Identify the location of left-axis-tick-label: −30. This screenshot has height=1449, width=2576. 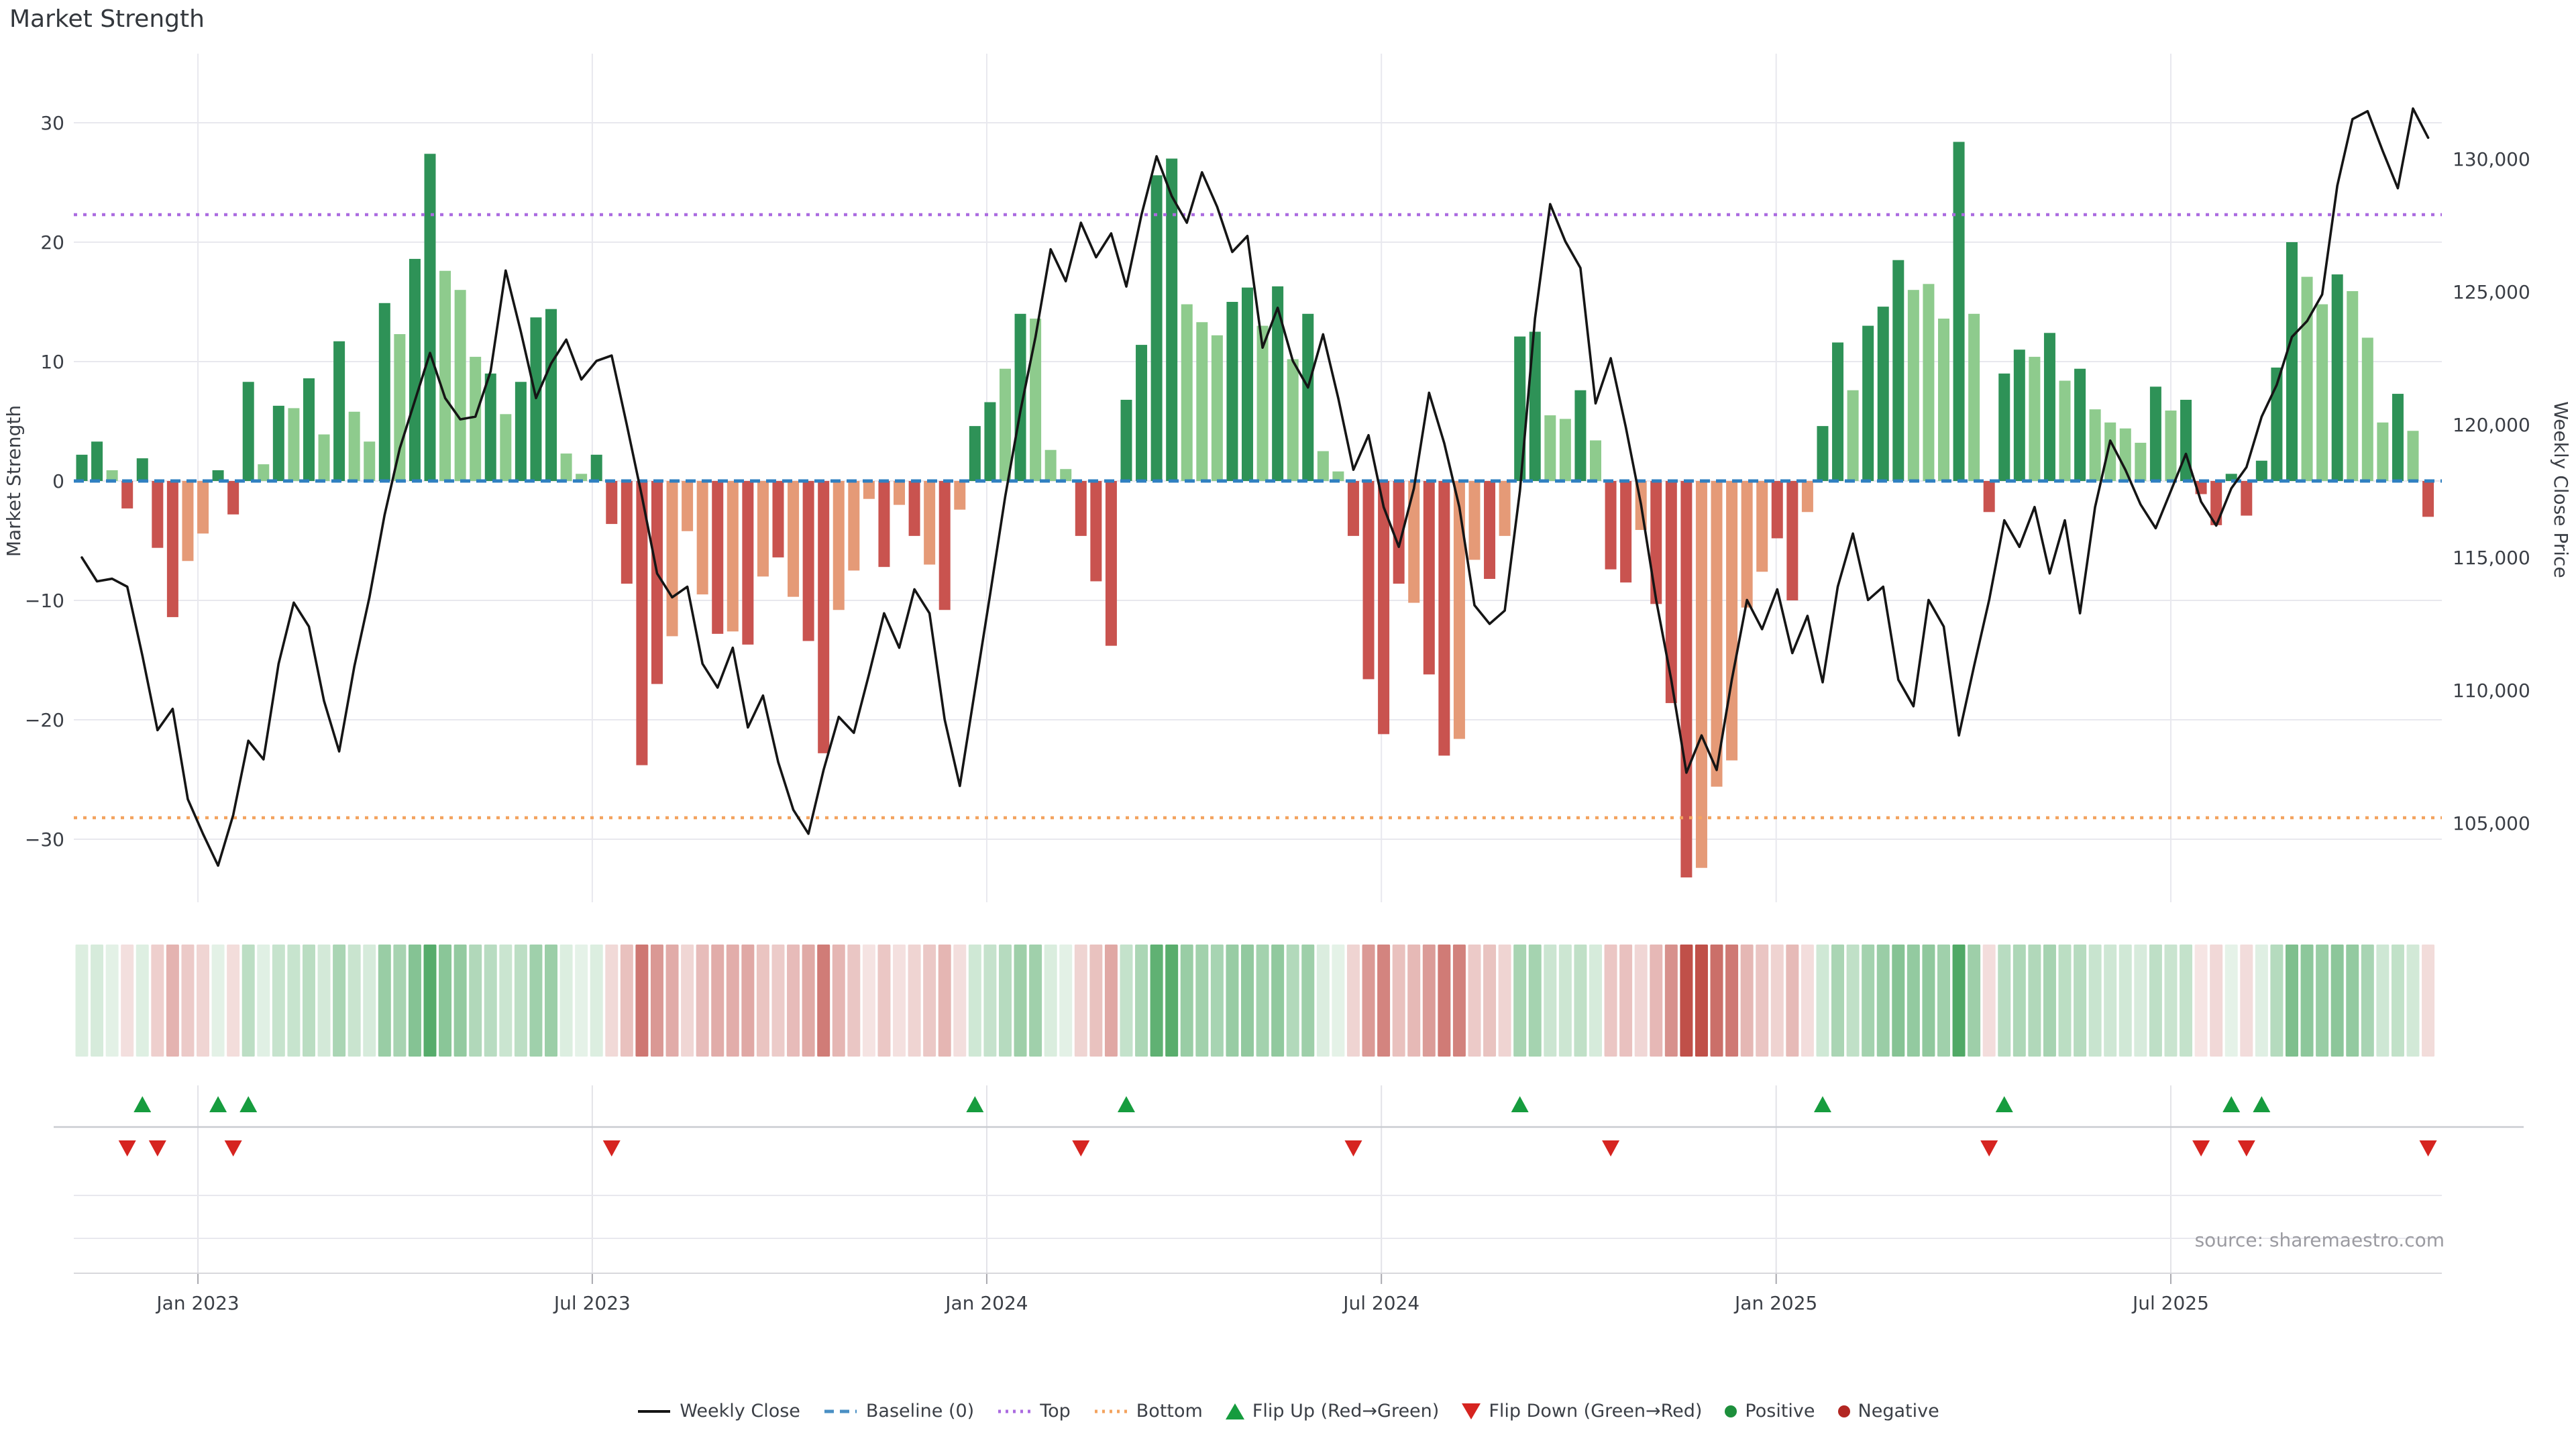
(44, 839).